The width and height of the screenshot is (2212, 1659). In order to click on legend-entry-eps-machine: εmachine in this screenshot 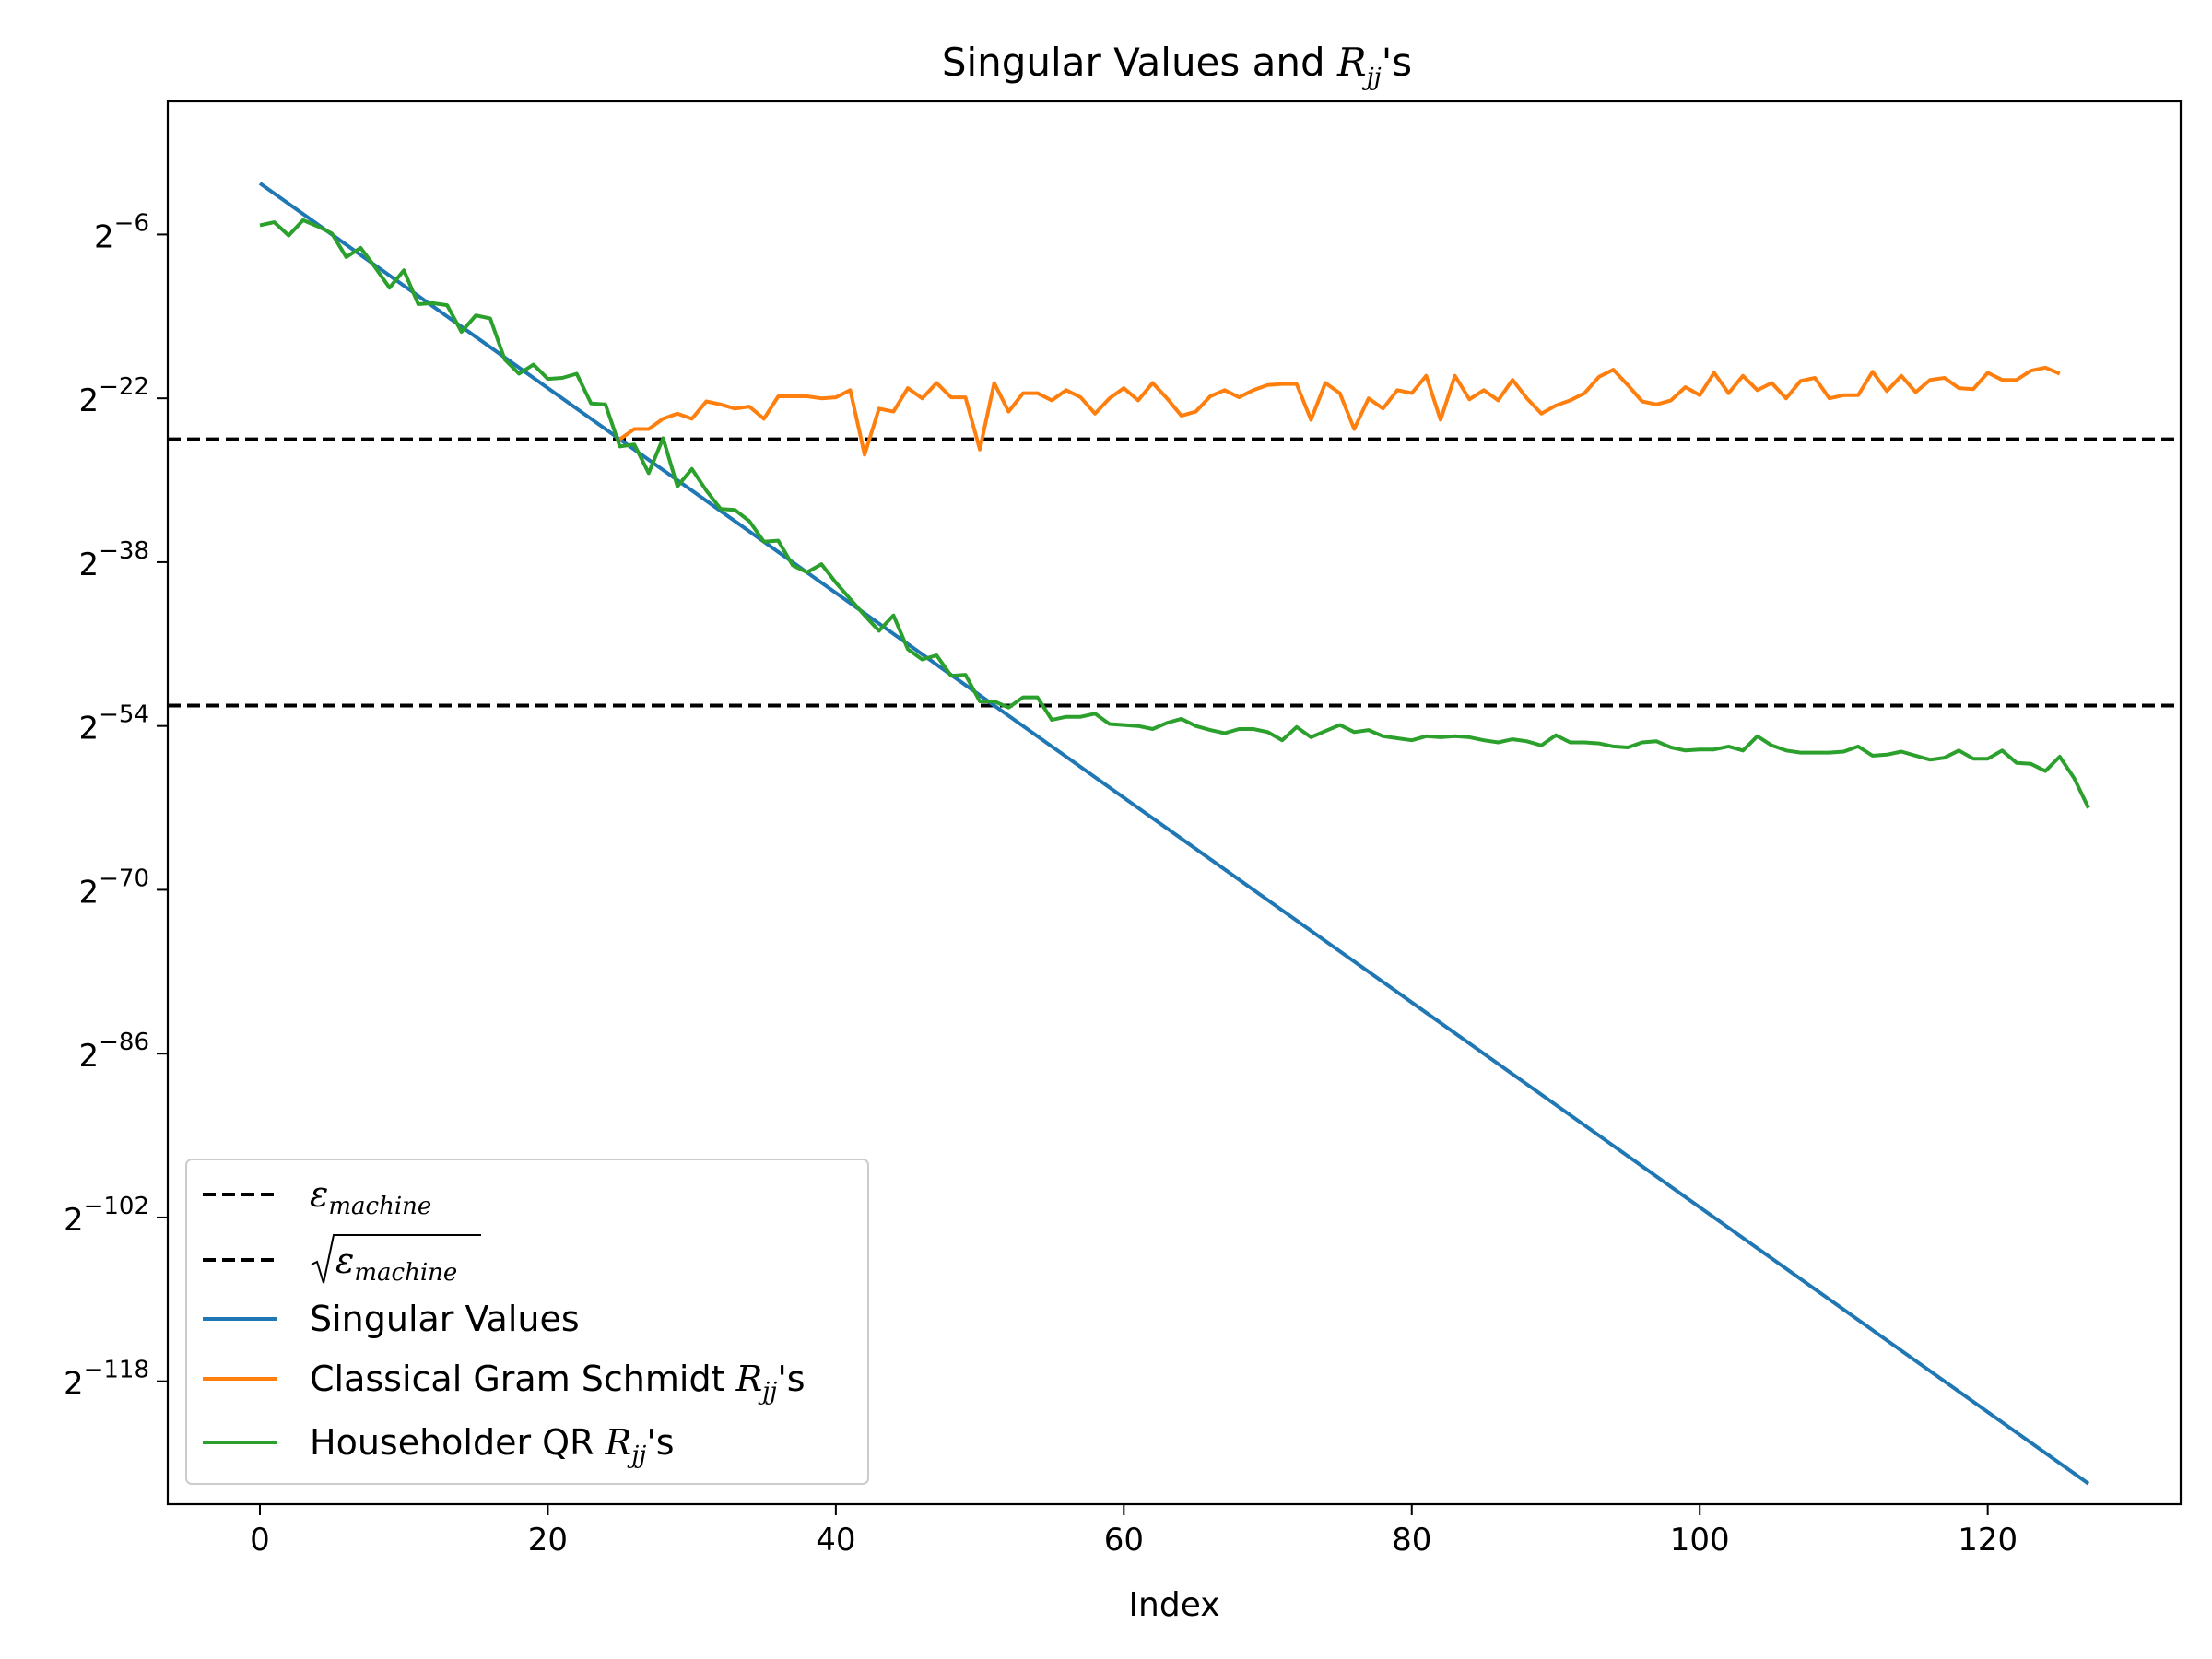, I will do `click(317, 1197)`.